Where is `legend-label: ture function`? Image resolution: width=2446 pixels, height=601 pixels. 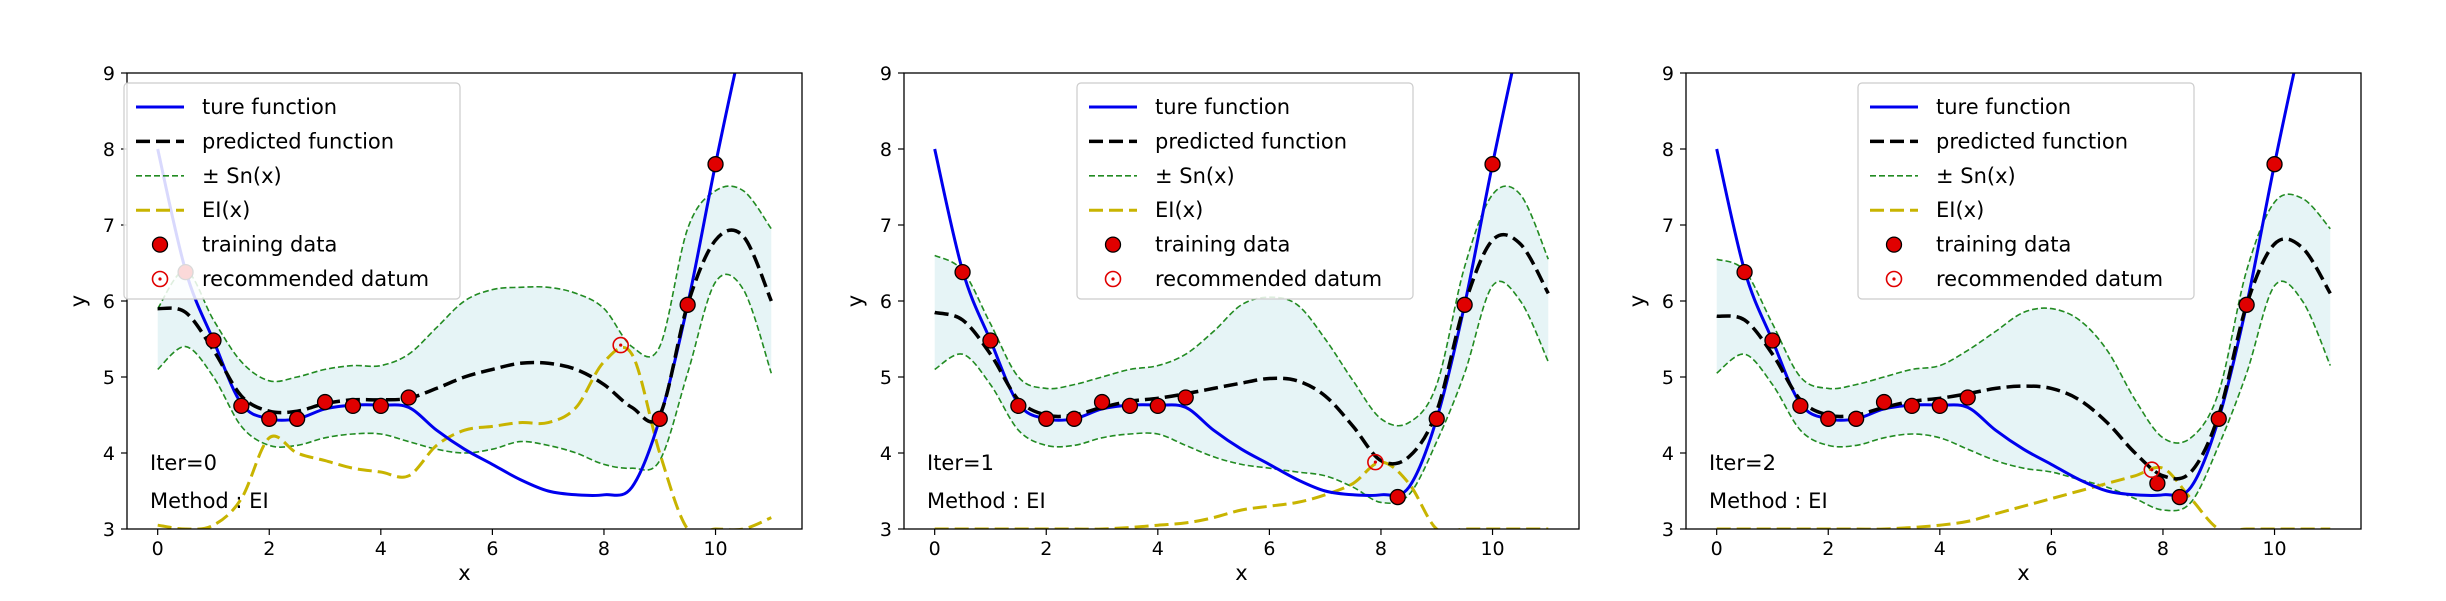 legend-label: ture function is located at coordinates (1222, 107).